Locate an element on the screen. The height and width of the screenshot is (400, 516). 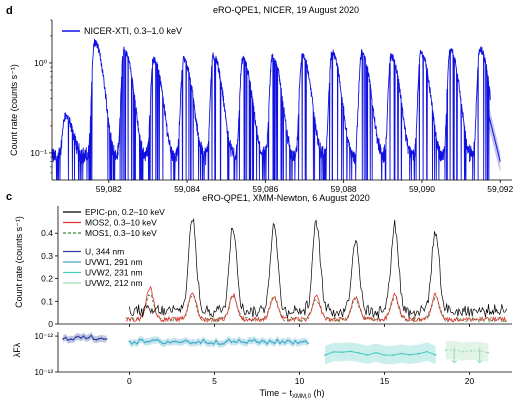
nicer-decay-line is located at coordinates (494, 137).